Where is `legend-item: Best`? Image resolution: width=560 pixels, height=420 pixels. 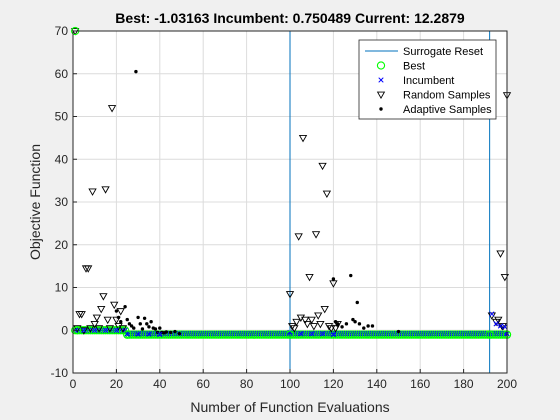
legend-item: Best is located at coordinates (400, 67).